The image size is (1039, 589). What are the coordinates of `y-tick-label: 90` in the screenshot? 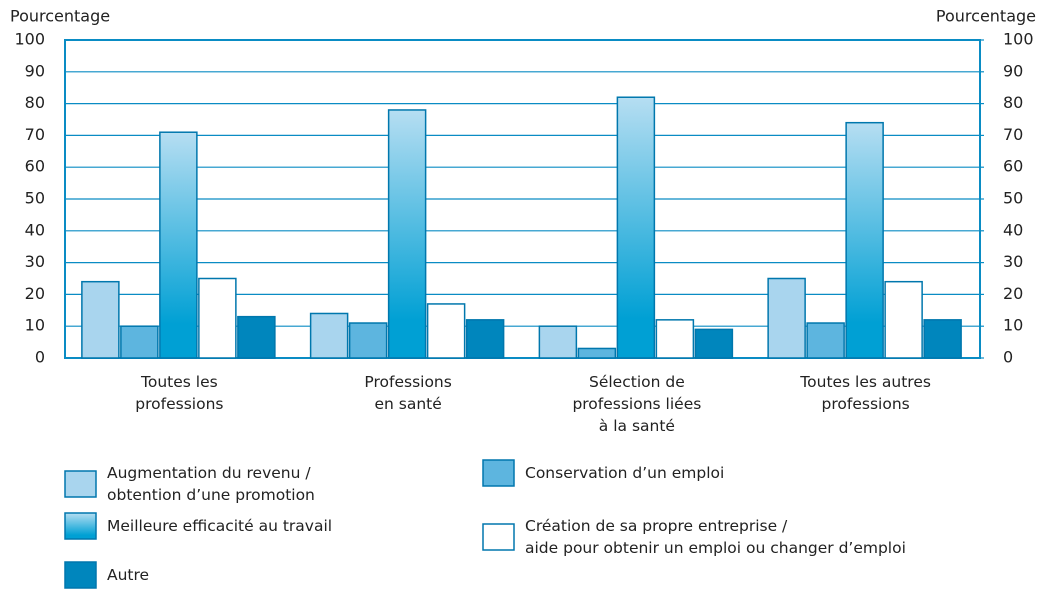 It's located at (35, 70).